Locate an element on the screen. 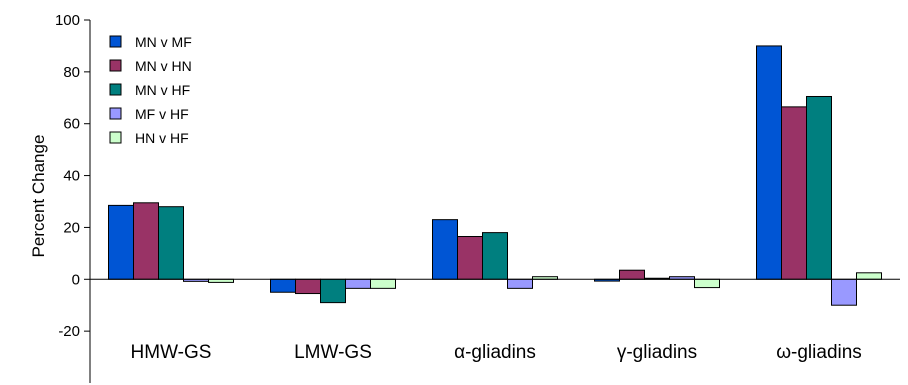 The width and height of the screenshot is (908, 385). y-tick-label: 100 is located at coordinates (67, 20).